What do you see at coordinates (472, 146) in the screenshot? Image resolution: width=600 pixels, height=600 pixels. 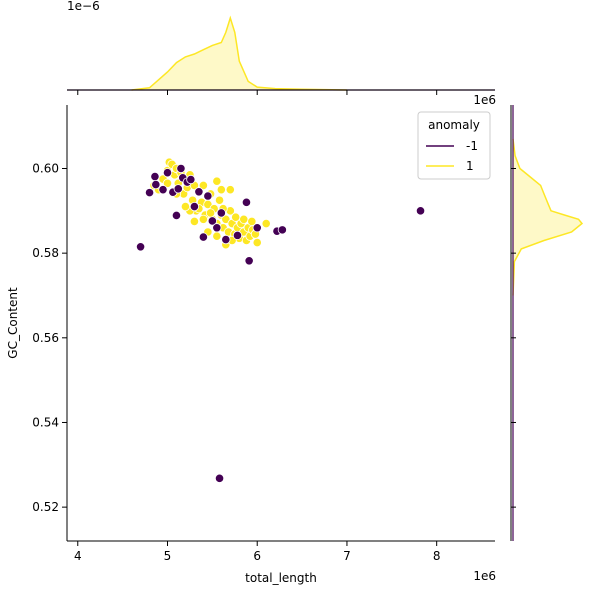 I see `legend-label-neg1: -1` at bounding box center [472, 146].